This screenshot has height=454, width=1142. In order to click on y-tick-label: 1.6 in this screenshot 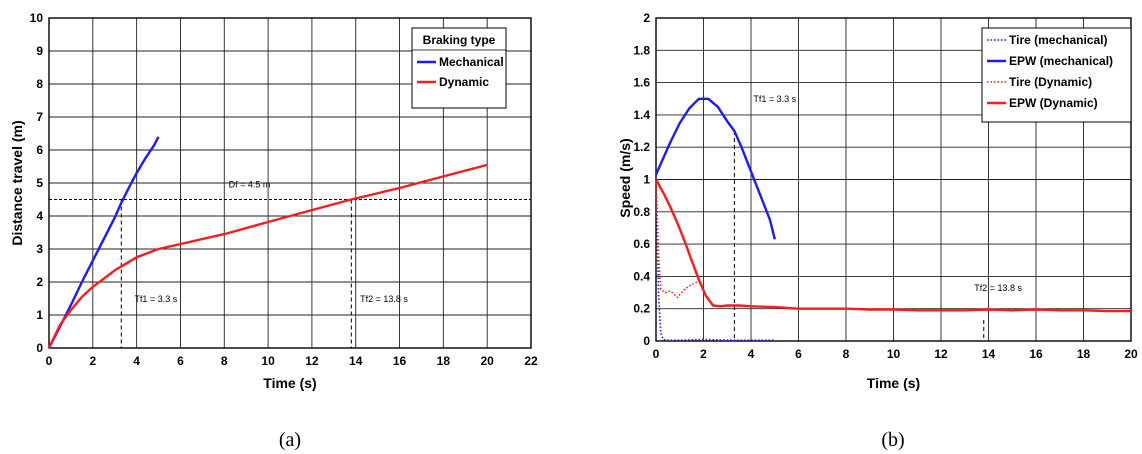, I will do `click(641, 83)`.